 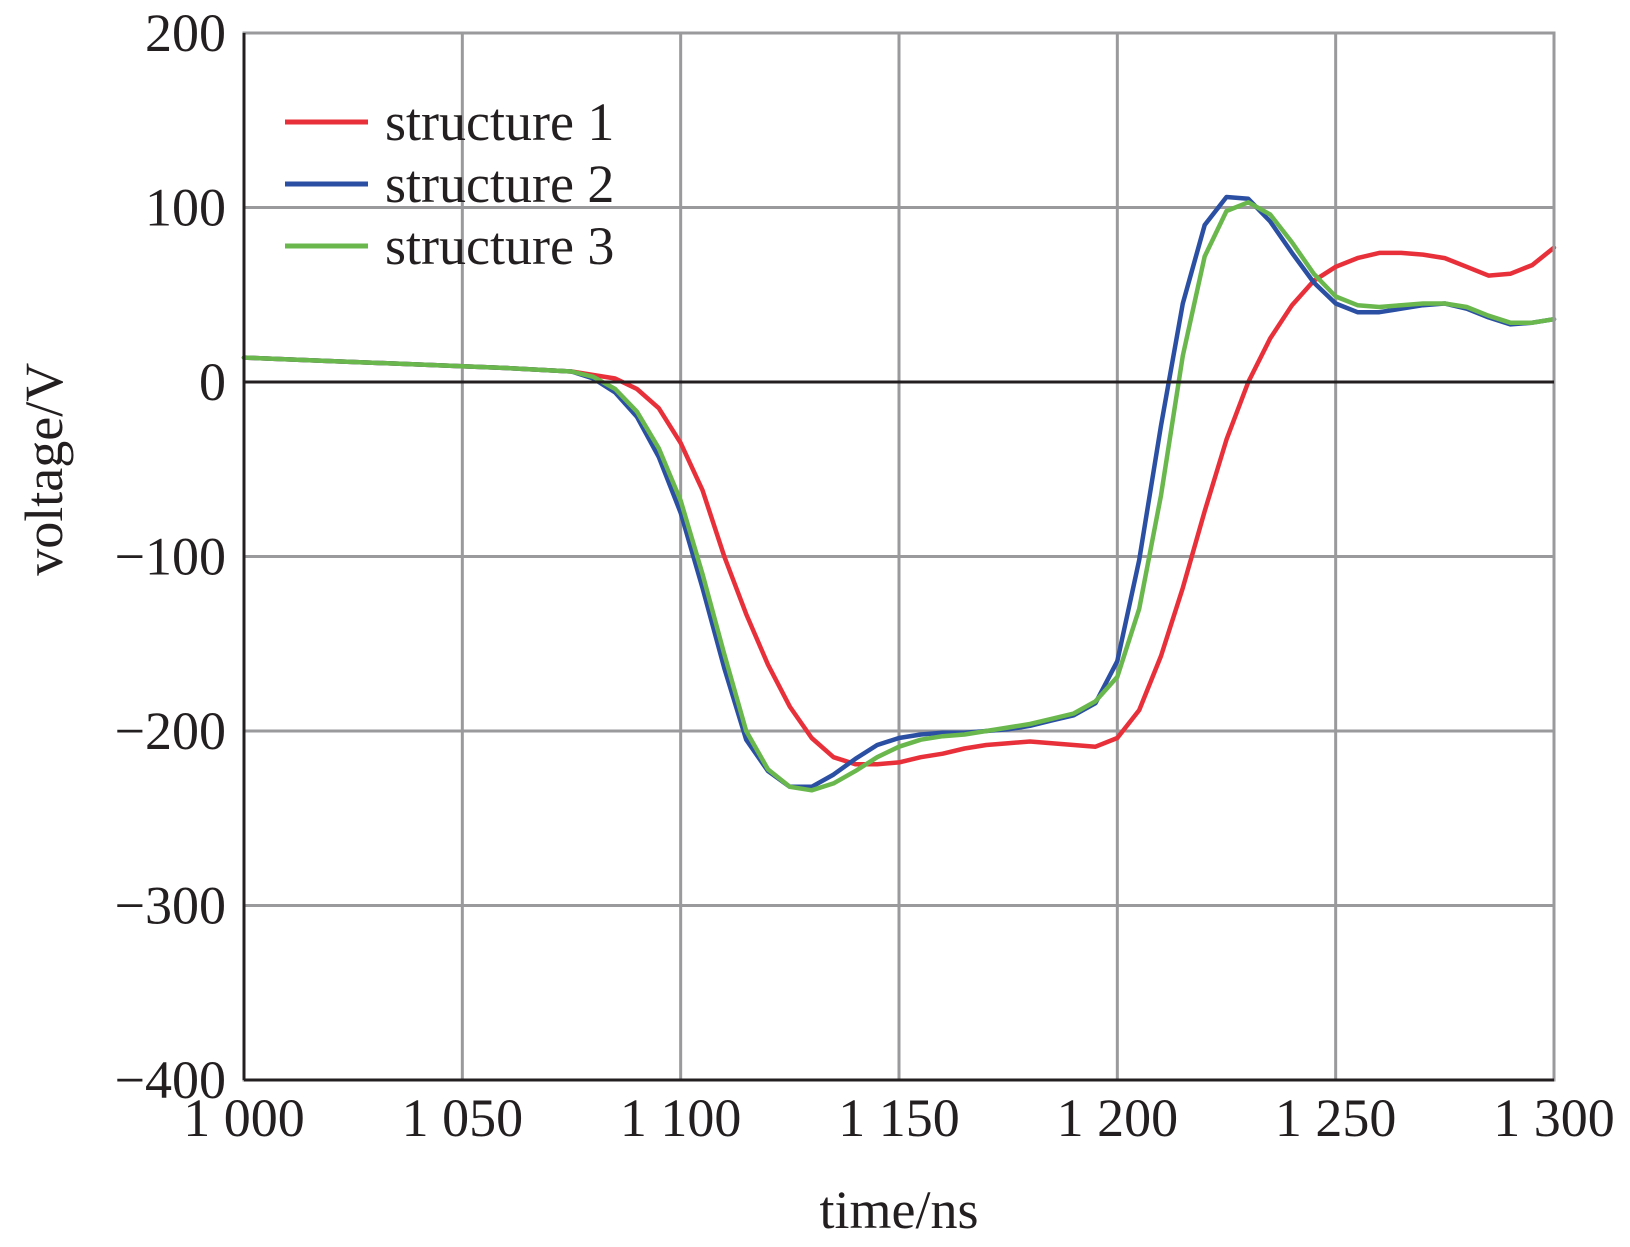 I want to click on x-tick-labels: 1 000 1 050 1 100 1 150 1 200 1 250 1 300, so click(x=899, y=1118).